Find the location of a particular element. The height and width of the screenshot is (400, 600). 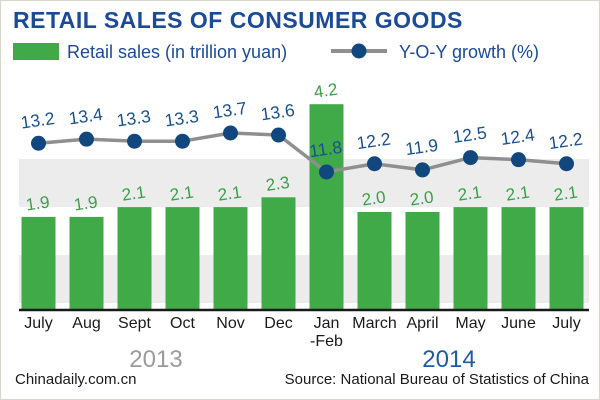

month-label: March is located at coordinates (374, 323).